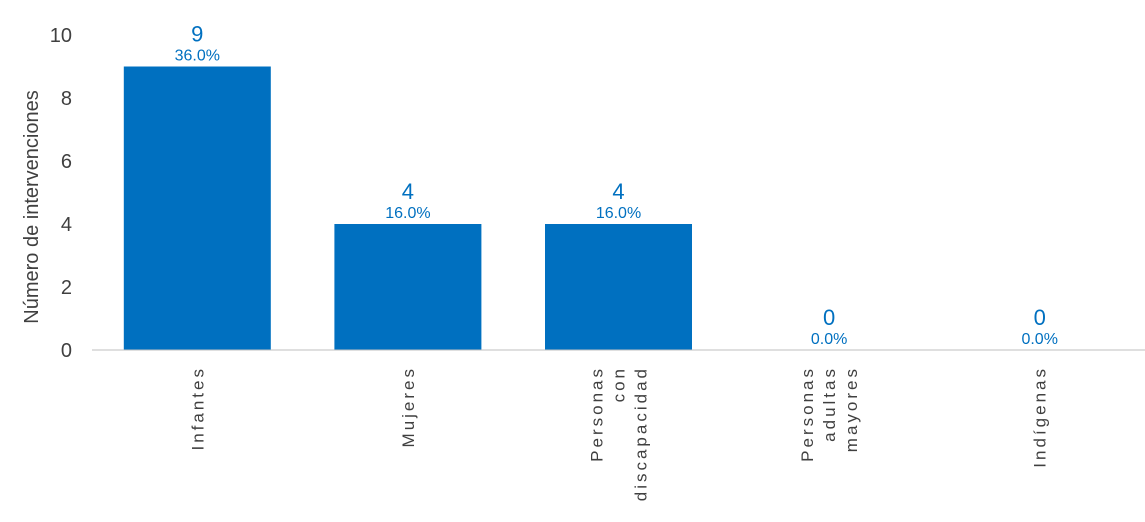 The image size is (1145, 522). I want to click on x-tick-label: Indígenas, so click(1040, 417).